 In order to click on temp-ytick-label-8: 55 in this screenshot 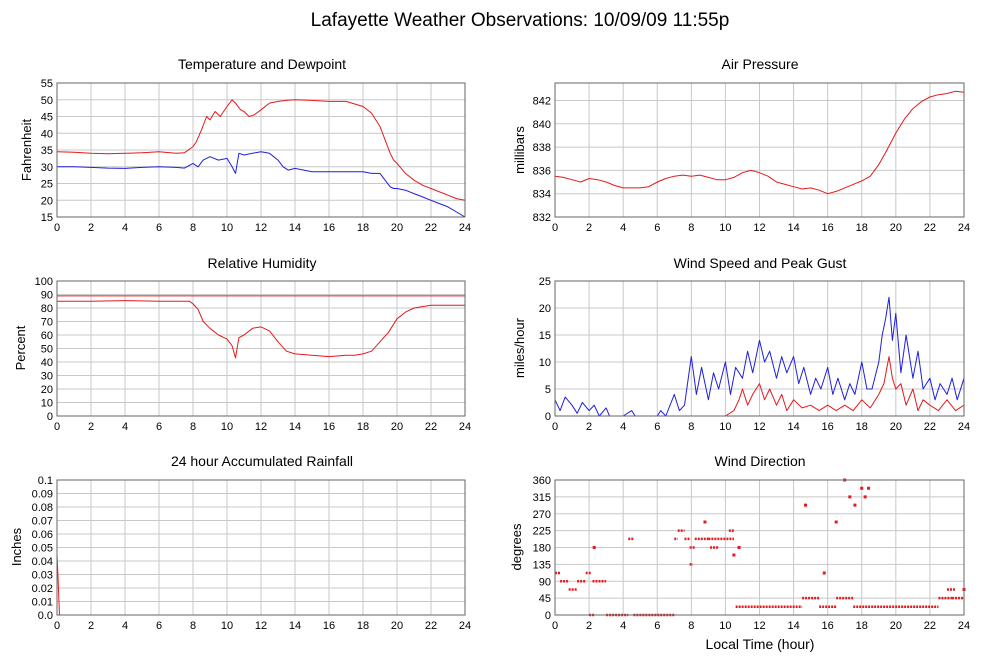, I will do `click(47, 84)`.